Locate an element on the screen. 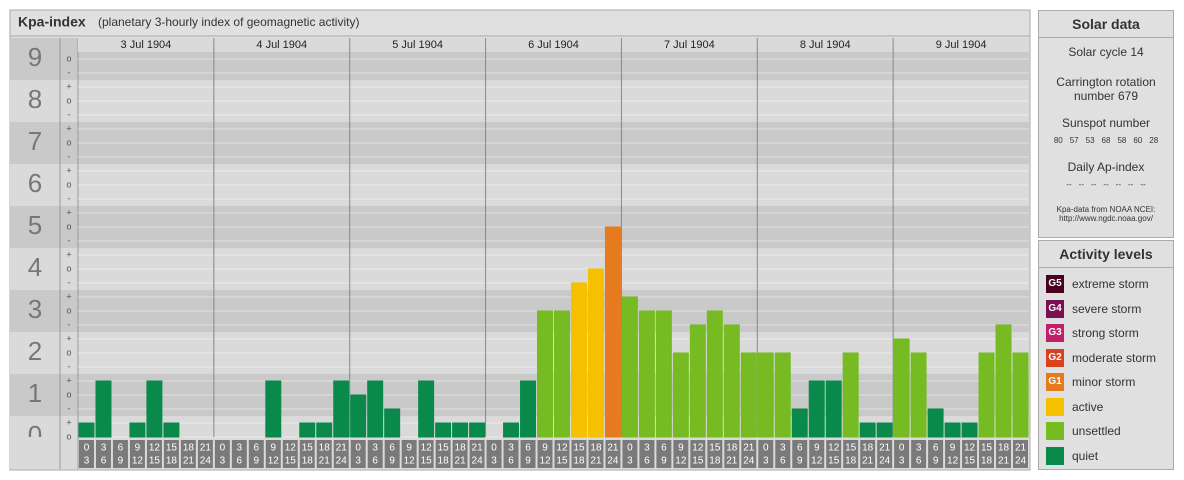  date-label: 3 Jul 1904 is located at coordinates (146, 45).